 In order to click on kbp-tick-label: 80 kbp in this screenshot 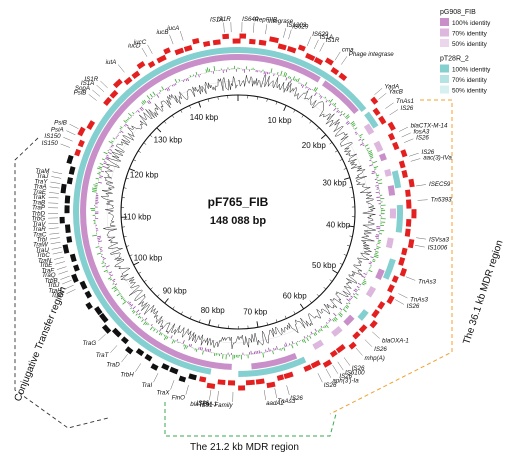, I will do `click(213, 310)`.